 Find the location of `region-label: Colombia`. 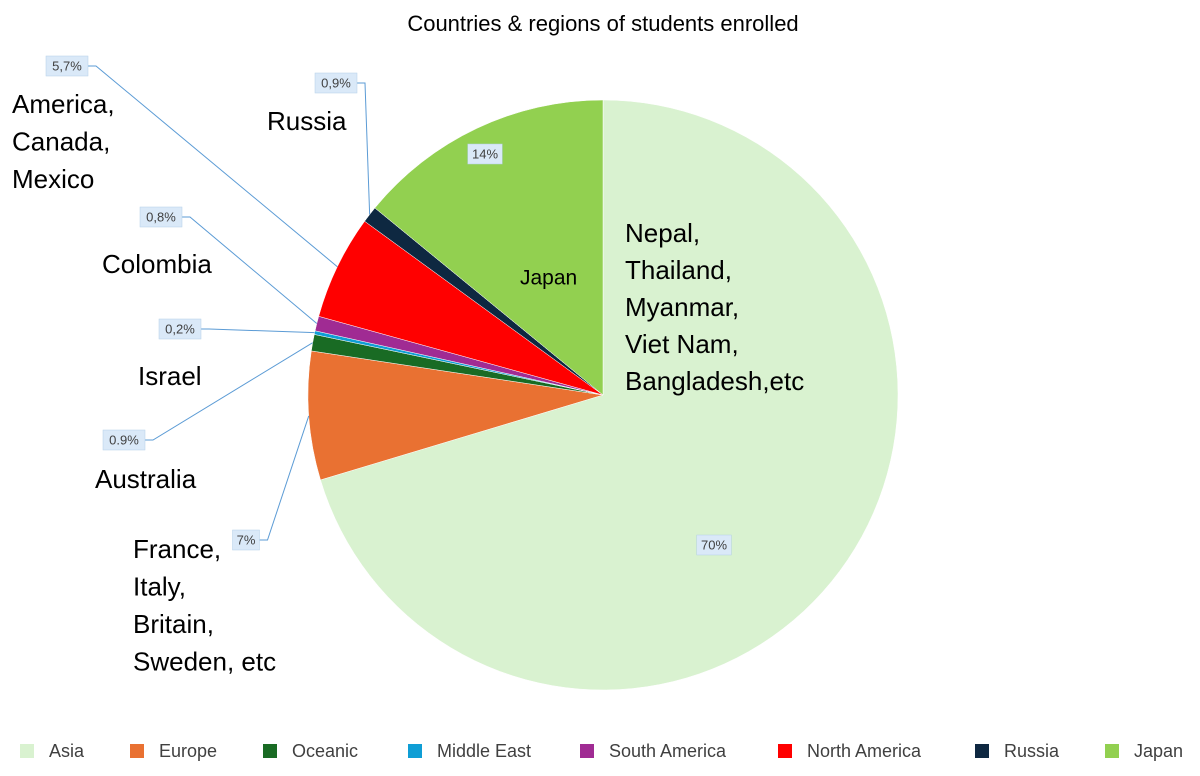

region-label: Colombia is located at coordinates (157, 264).